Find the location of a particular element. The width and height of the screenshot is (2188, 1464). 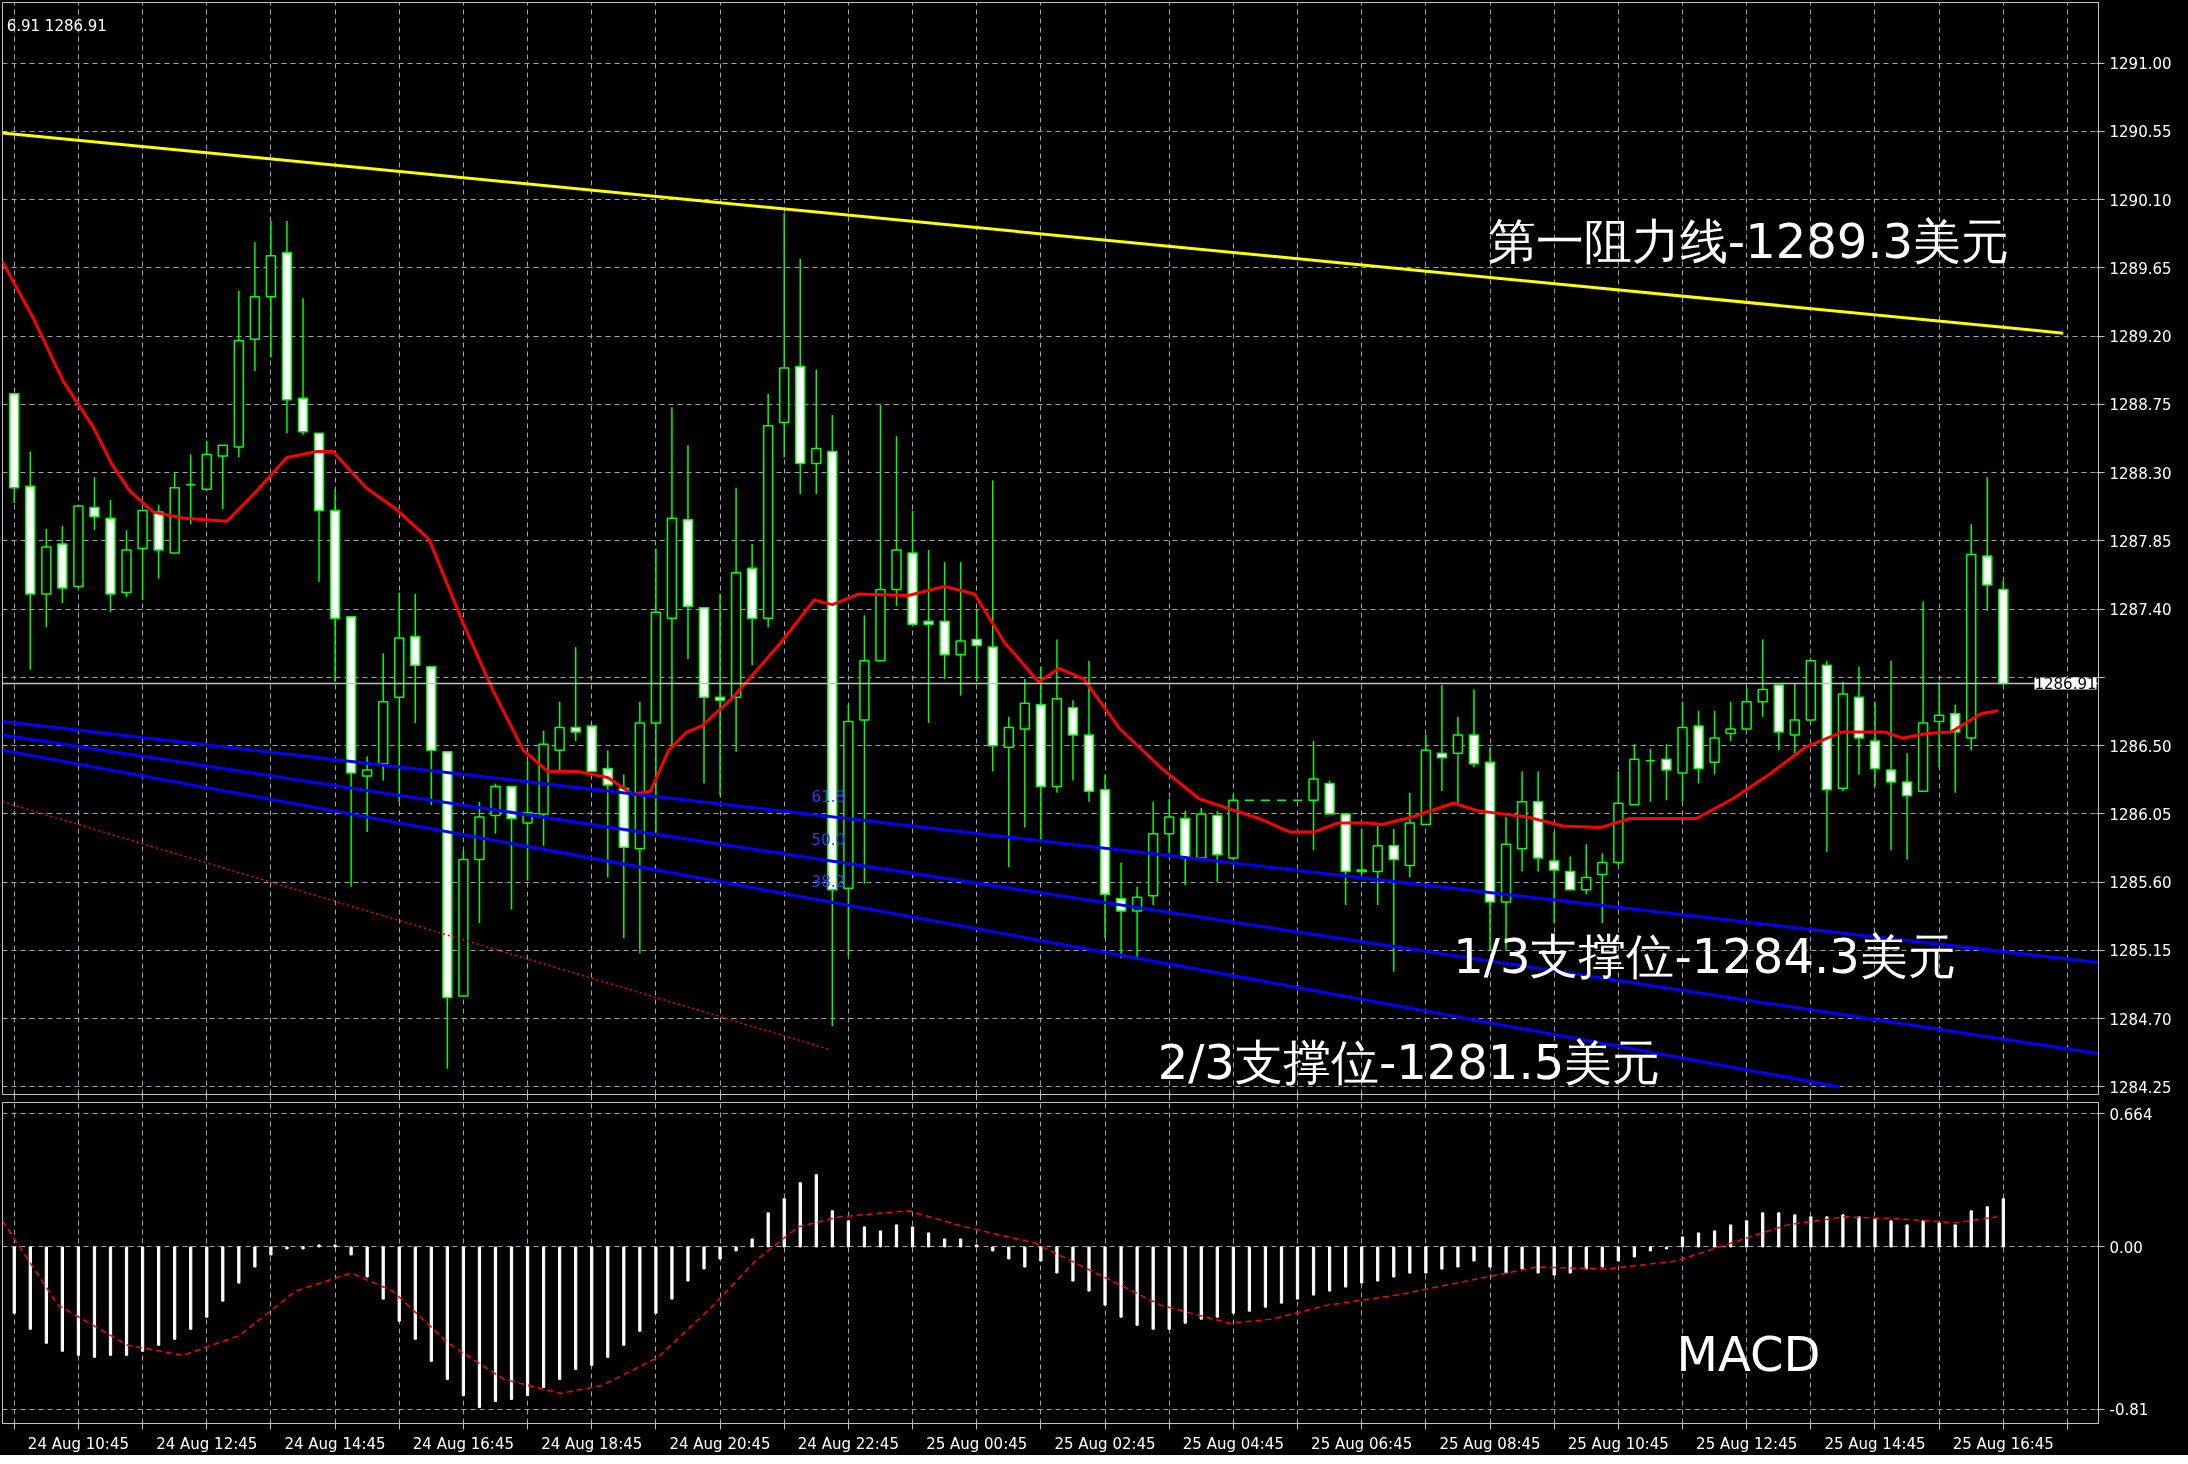

x-tick-label: 25 Aug 00:45 is located at coordinates (977, 1443).